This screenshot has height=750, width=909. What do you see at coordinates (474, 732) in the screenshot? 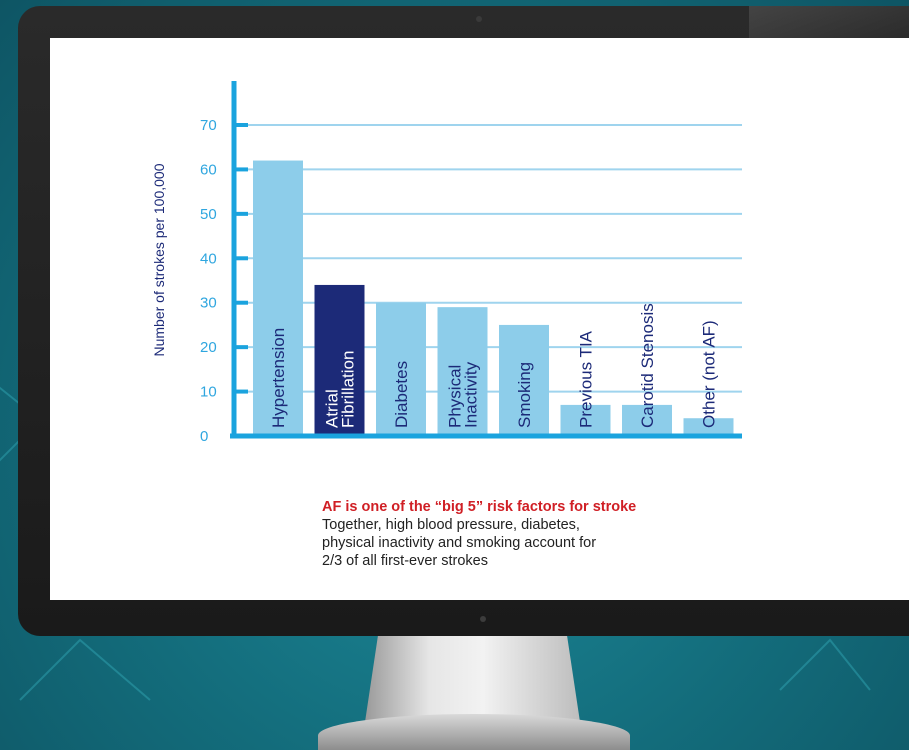
I see `monitor-base` at bounding box center [474, 732].